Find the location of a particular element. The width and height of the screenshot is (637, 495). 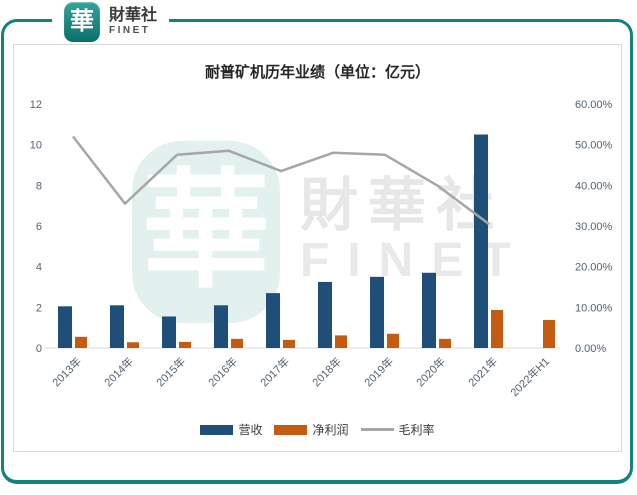

legend-swatch-net-profit is located at coordinates (291, 429).